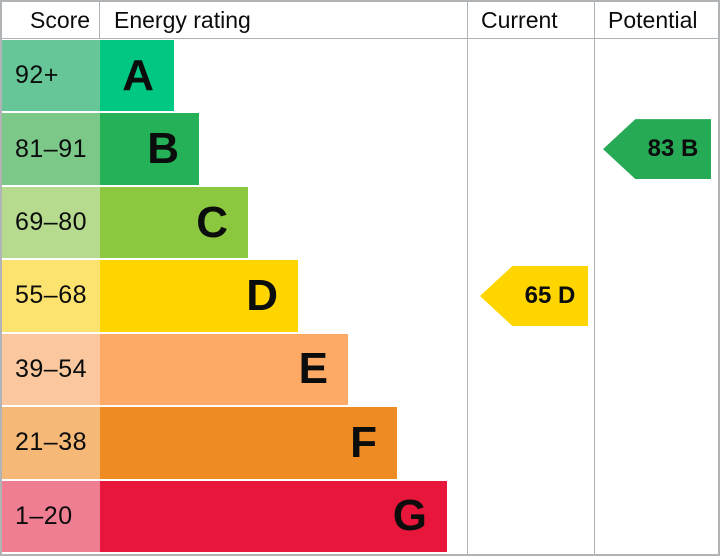 Image resolution: width=720 pixels, height=556 pixels. I want to click on potential-column-divider, so click(594, 278).